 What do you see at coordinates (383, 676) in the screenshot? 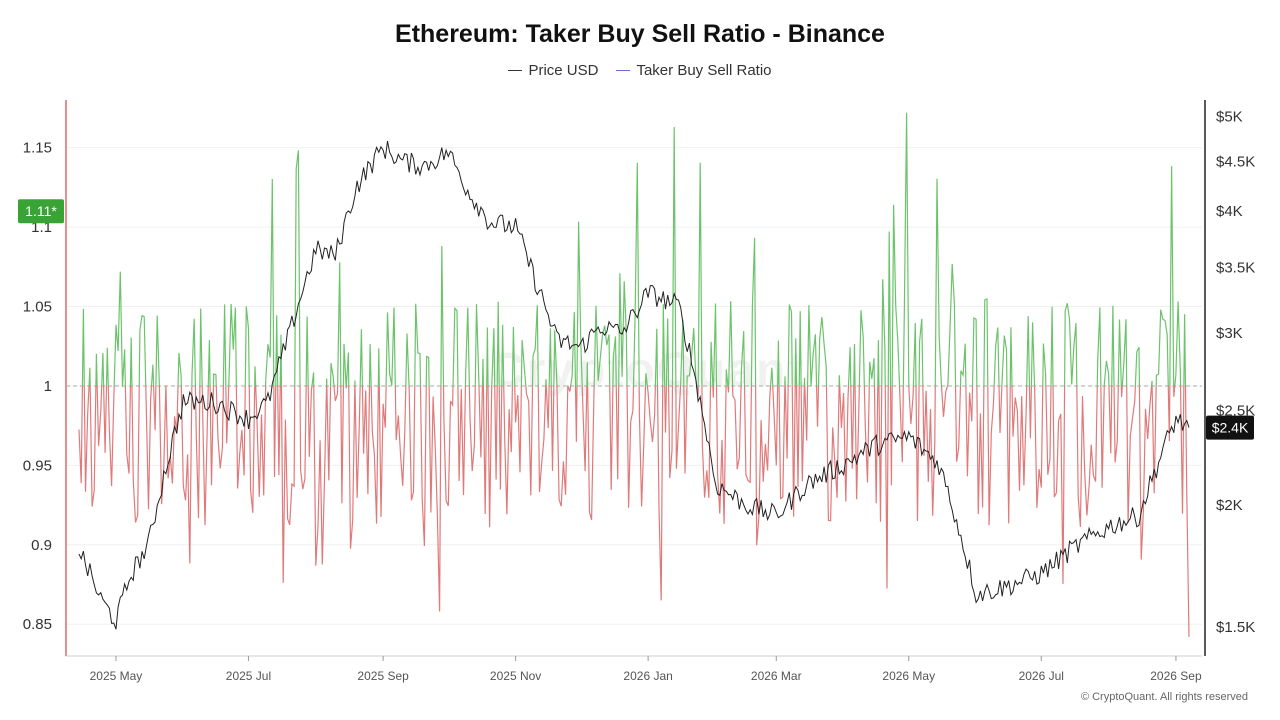
I see `x-tick-label-2: 2025 Sep` at bounding box center [383, 676].